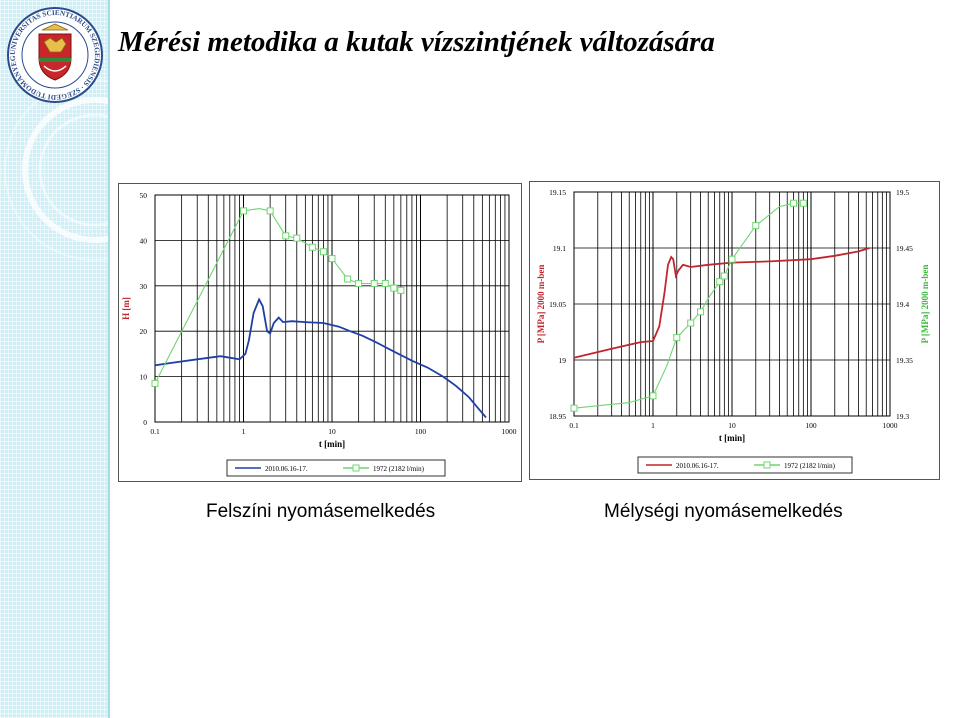  What do you see at coordinates (902, 192) in the screenshot?
I see `y2-tick-label: 19.5` at bounding box center [902, 192].